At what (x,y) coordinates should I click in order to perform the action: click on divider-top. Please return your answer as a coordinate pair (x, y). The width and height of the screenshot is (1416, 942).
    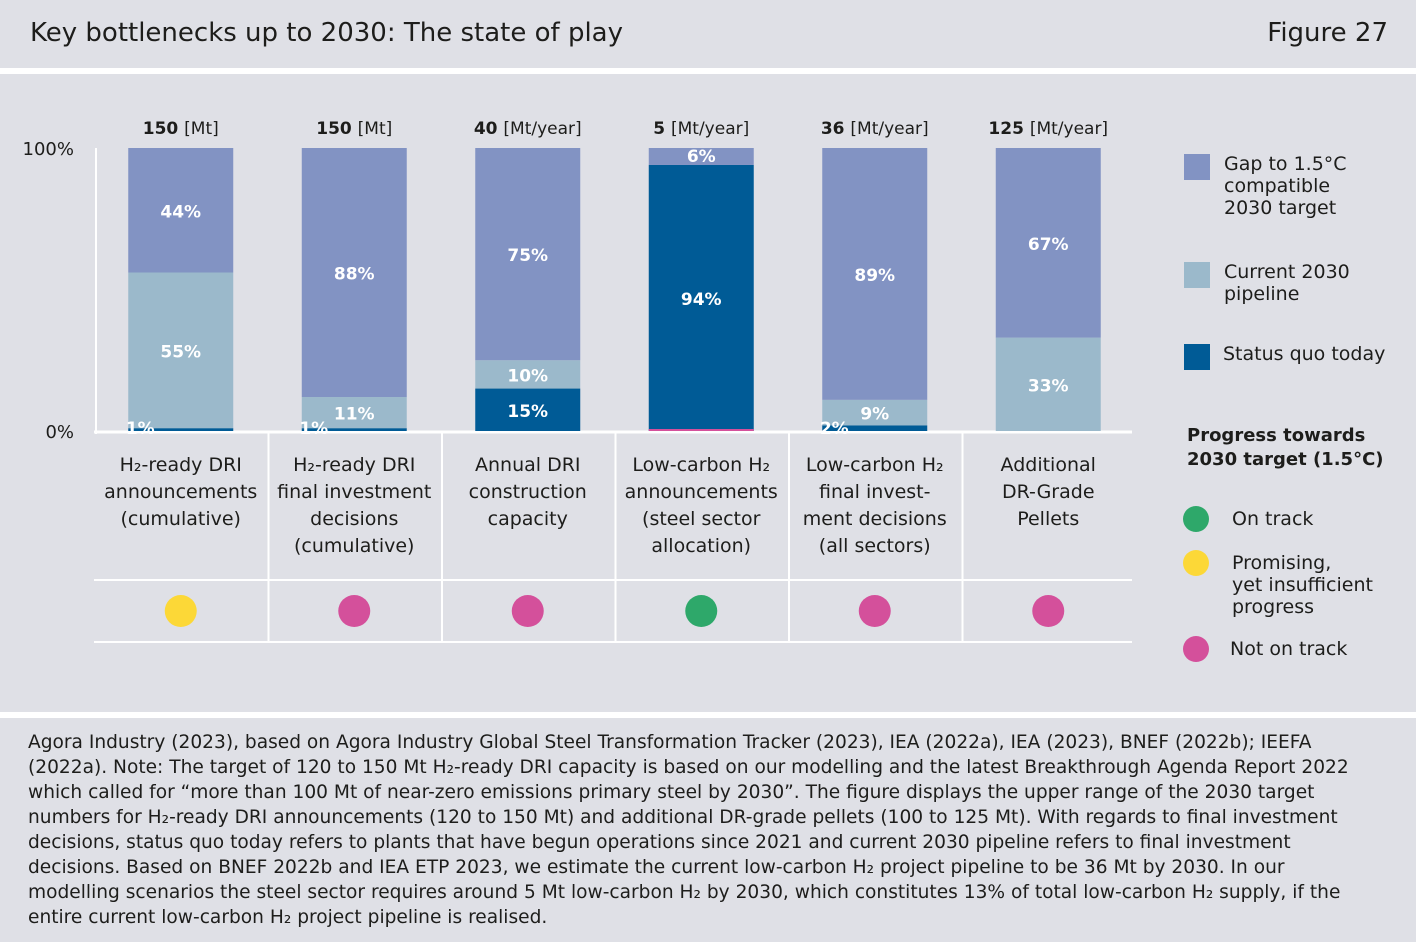
    Looking at the image, I should click on (708, 71).